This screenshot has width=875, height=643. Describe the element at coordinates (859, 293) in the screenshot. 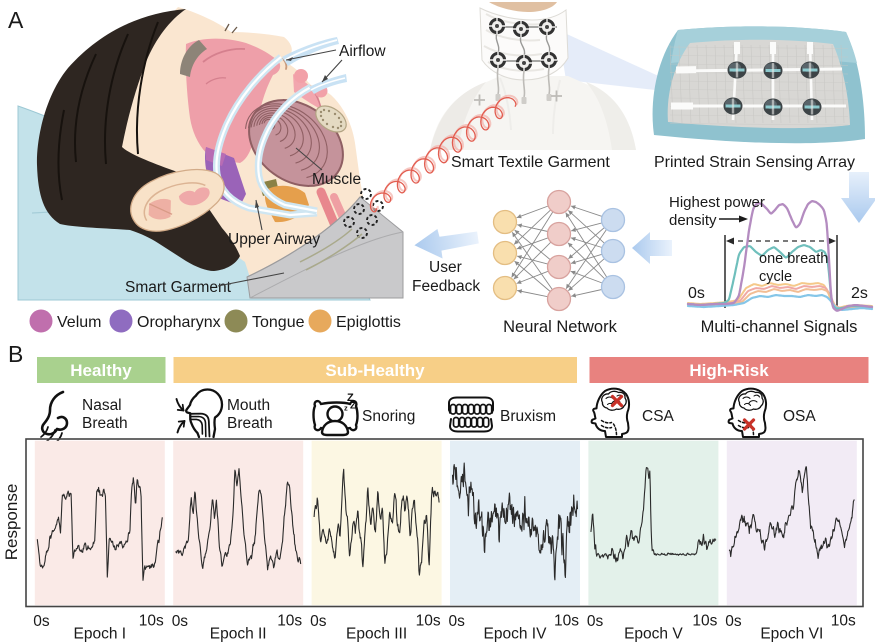

I see `svg-text: 2s` at that location.